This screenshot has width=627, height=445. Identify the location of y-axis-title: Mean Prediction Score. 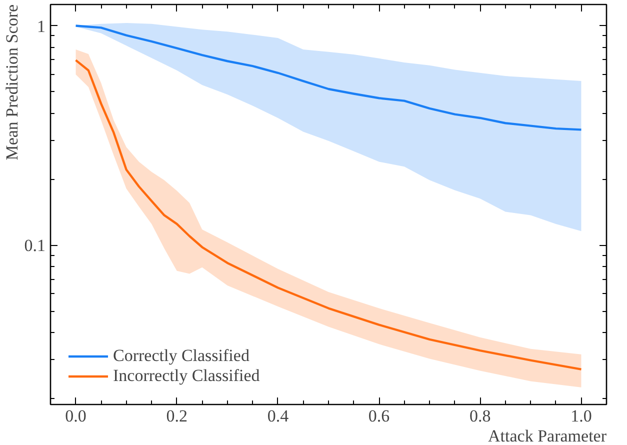
(12, 82).